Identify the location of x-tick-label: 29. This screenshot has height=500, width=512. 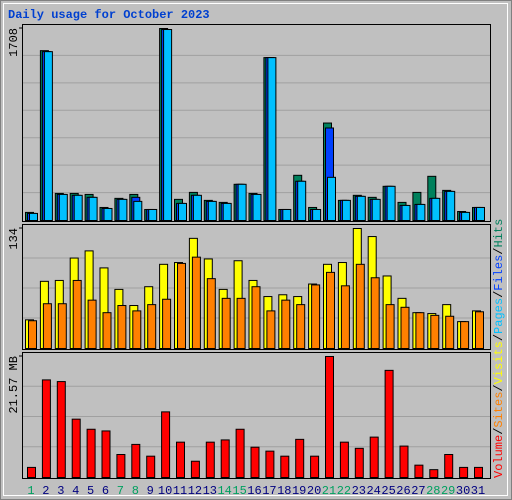
(448, 491).